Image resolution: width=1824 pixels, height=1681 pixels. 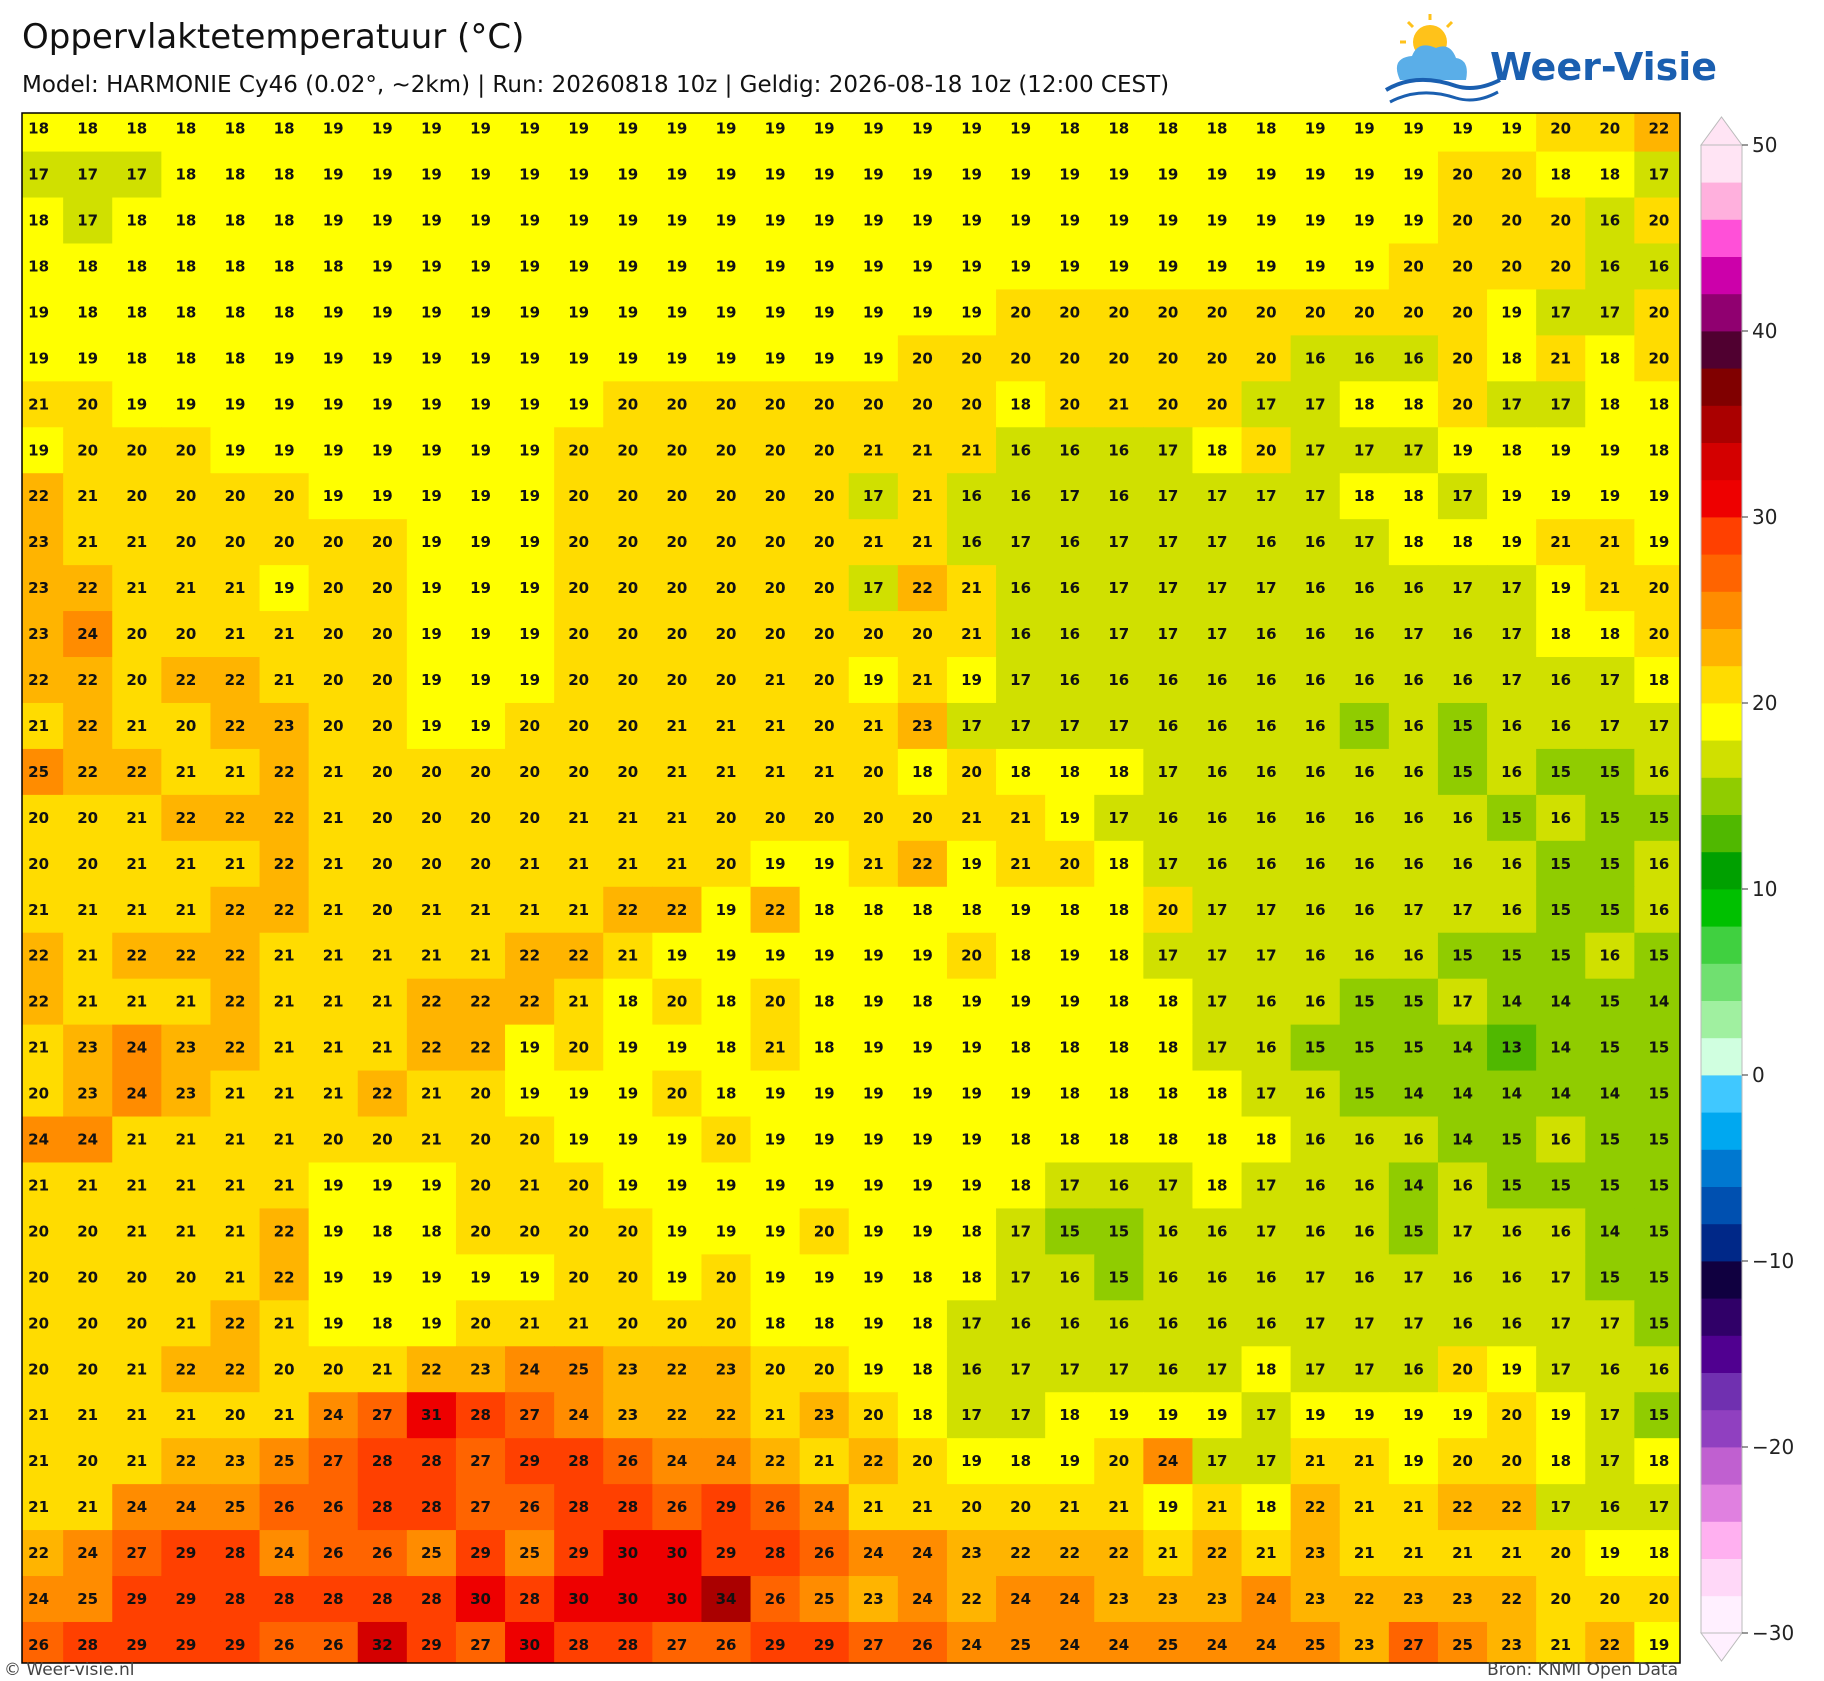 I want to click on temperature-label: 24, so click(x=922, y=1599).